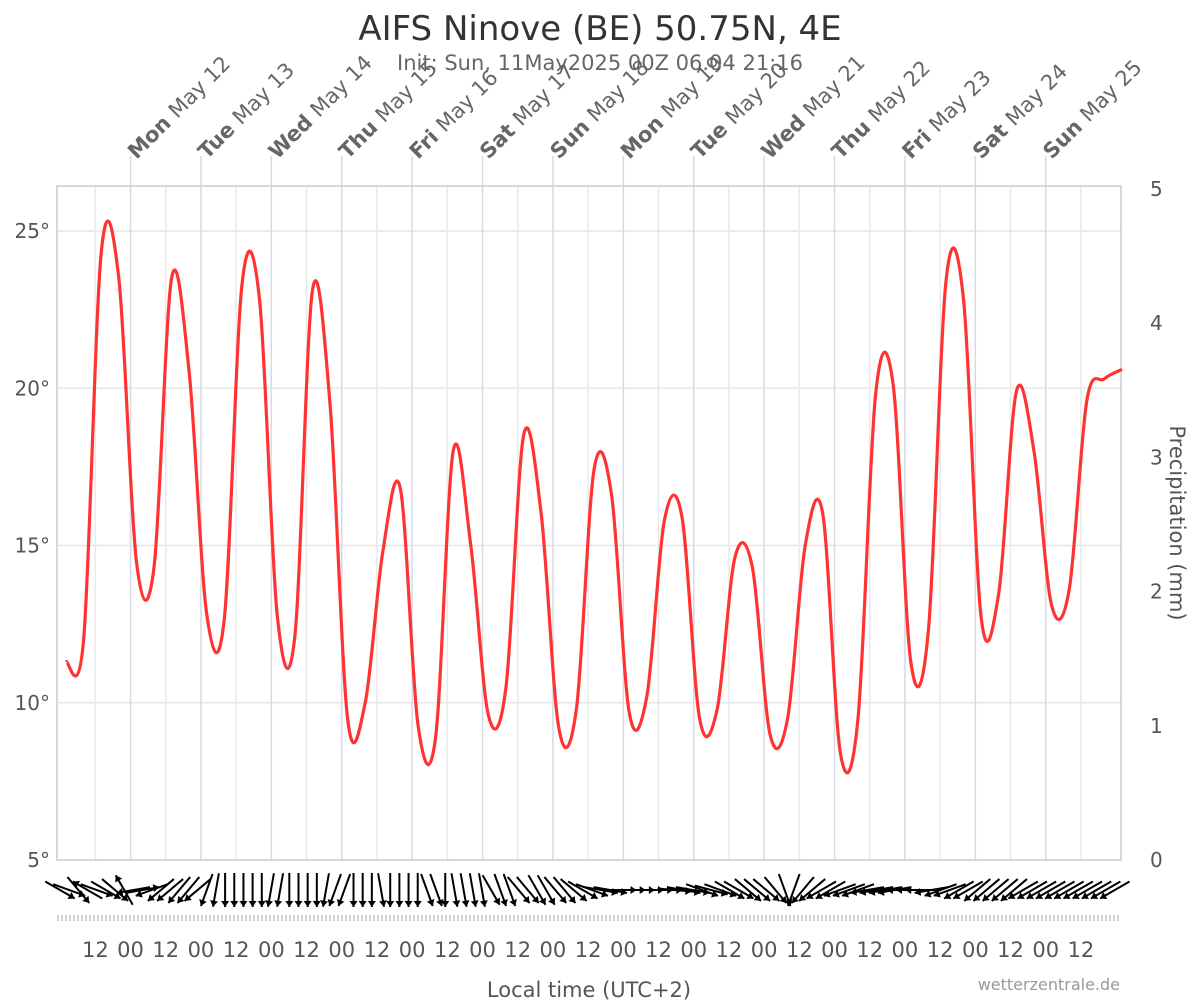  What do you see at coordinates (599, 29) in the screenshot?
I see `chart-title: AIFS Ninove (BE) 50.75N, 4E` at bounding box center [599, 29].